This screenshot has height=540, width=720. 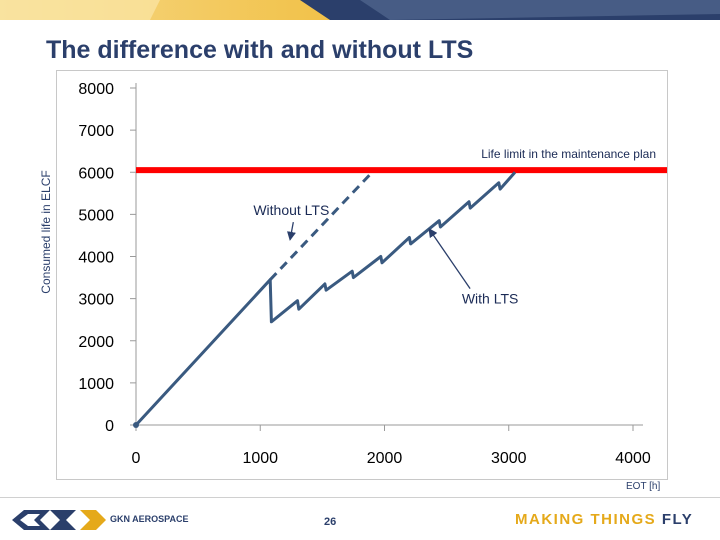 What do you see at coordinates (96, 258) in the screenshot?
I see `y-tick-label-4000: 4000` at bounding box center [96, 258].